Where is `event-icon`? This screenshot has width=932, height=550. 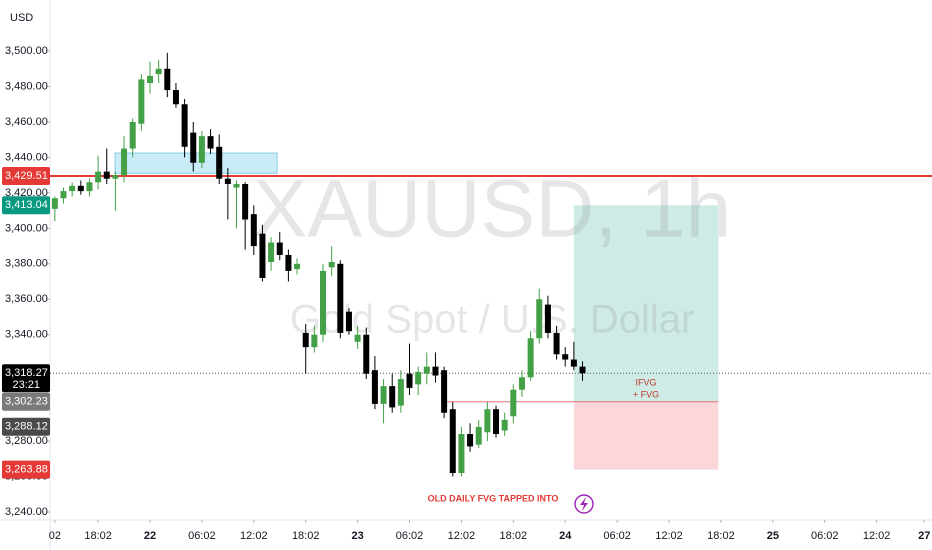
event-icon is located at coordinates (584, 504).